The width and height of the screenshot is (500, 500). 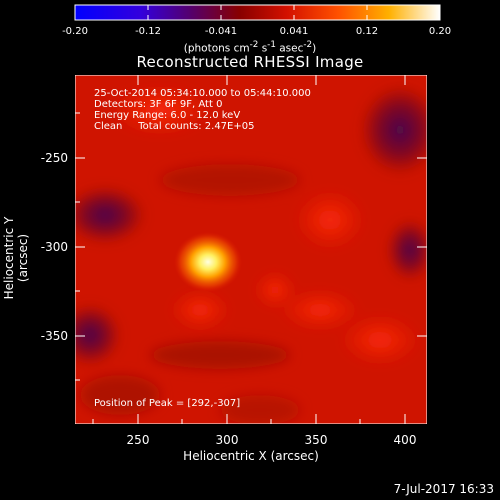 What do you see at coordinates (75, 31) in the screenshot?
I see `colorbar-tick-label: -0.20` at bounding box center [75, 31].